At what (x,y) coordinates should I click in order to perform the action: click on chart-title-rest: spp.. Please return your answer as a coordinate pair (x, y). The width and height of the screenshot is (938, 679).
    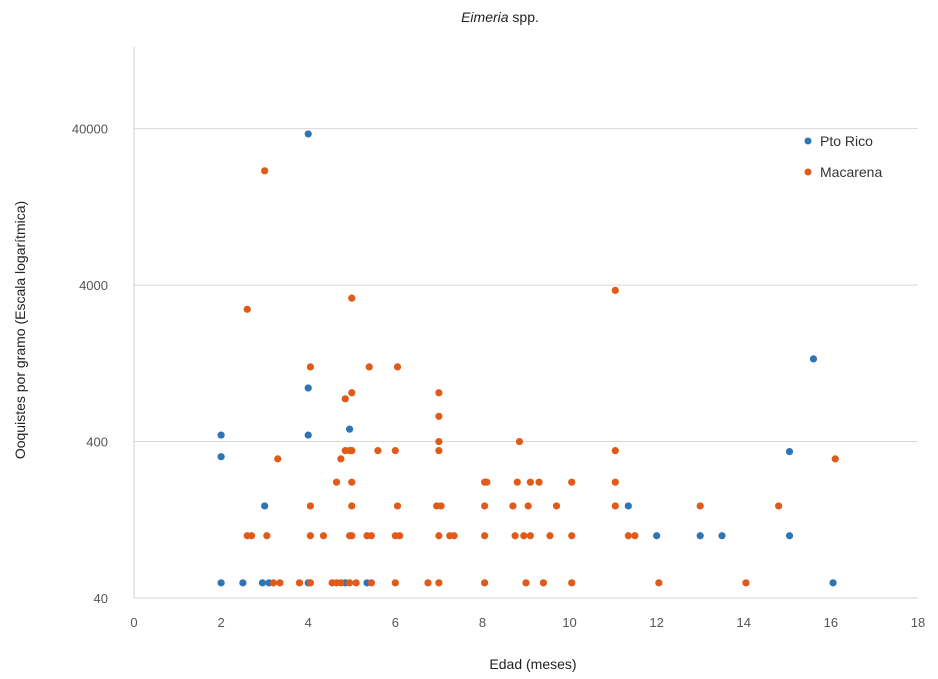
    Looking at the image, I should click on (524, 17).